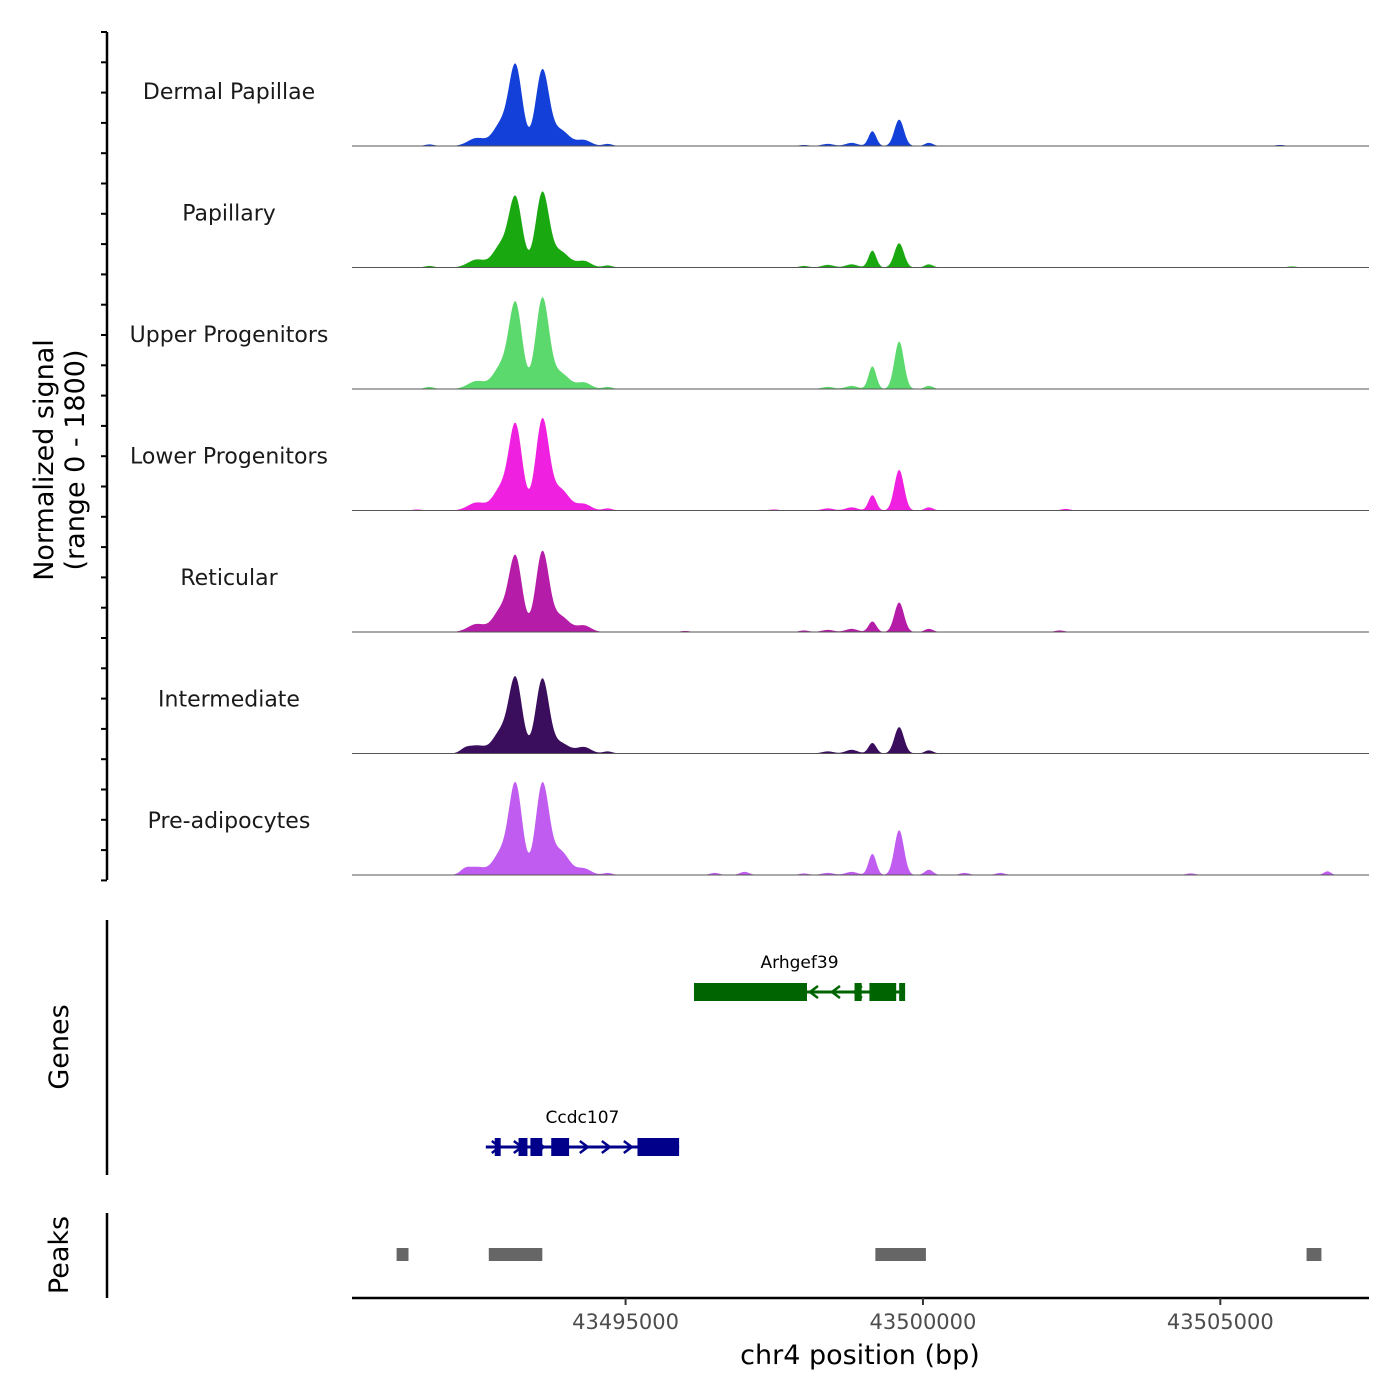  I want to click on x-axis-ticks: 43495000 43500000 43505000, so click(923, 1316).